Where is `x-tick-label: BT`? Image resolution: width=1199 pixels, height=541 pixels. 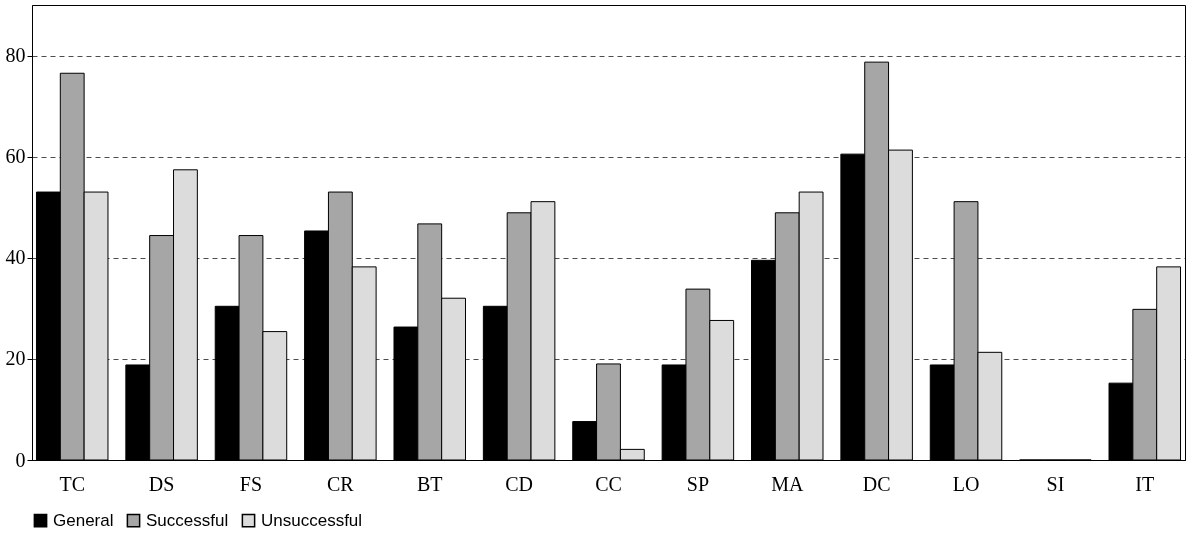
x-tick-label: BT is located at coordinates (429, 483).